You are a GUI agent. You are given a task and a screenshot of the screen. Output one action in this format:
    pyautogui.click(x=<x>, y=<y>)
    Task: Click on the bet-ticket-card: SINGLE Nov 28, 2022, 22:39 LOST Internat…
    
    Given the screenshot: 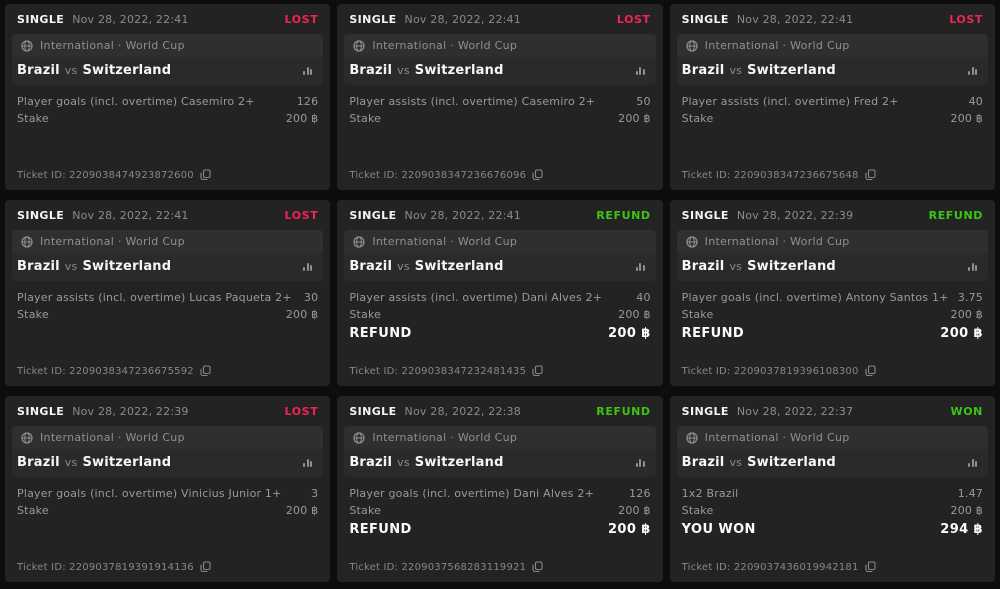 What is the action you would take?
    pyautogui.click(x=168, y=489)
    